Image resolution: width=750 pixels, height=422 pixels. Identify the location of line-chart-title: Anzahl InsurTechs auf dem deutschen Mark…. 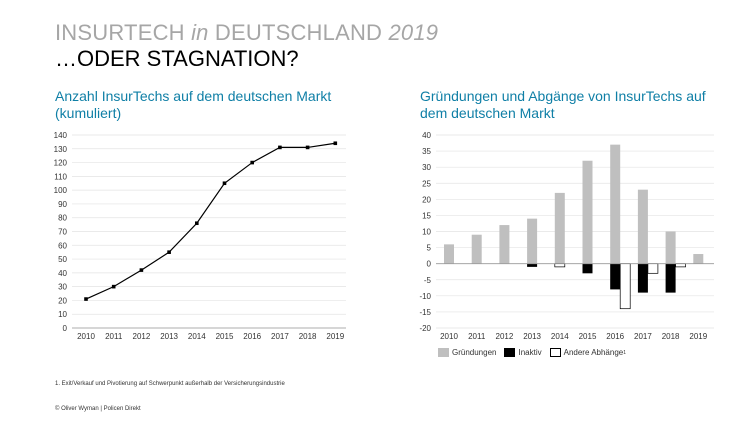
(193, 104).